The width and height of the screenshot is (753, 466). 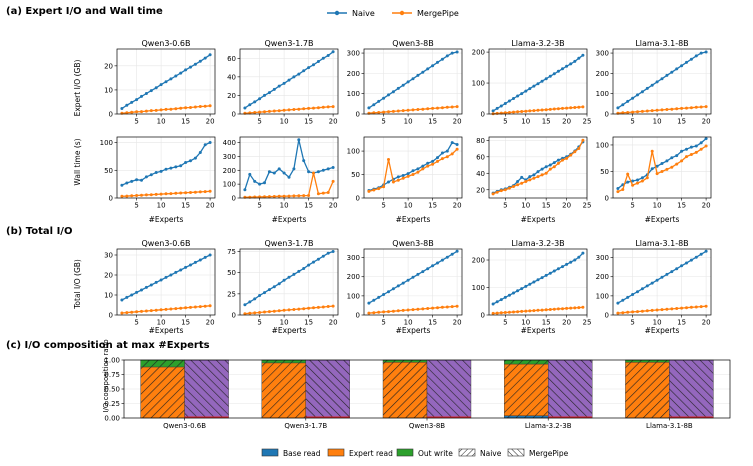 I want to click on subplot-title: Llama-3.1-8B, so click(x=661, y=43).